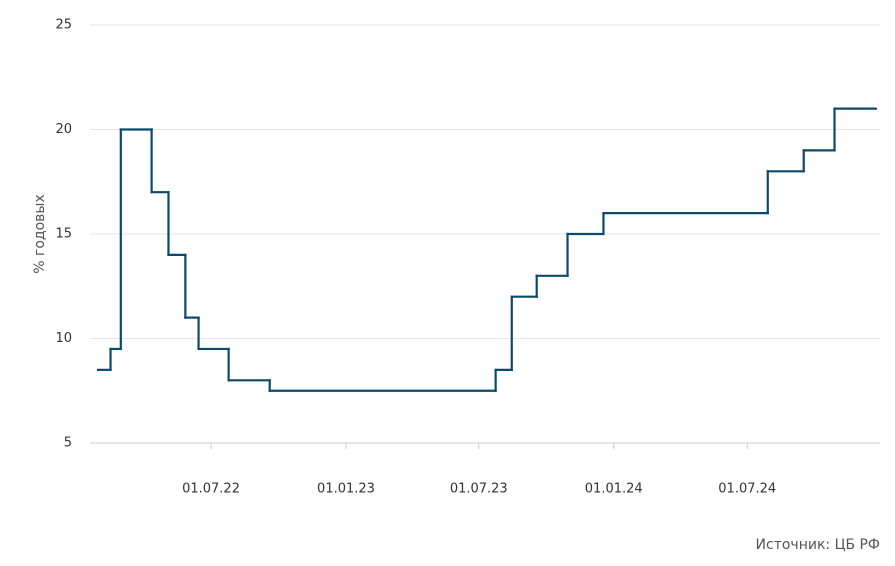 The height and width of the screenshot is (566, 895). What do you see at coordinates (63, 129) in the screenshot?
I see `y-tick-label: 20` at bounding box center [63, 129].